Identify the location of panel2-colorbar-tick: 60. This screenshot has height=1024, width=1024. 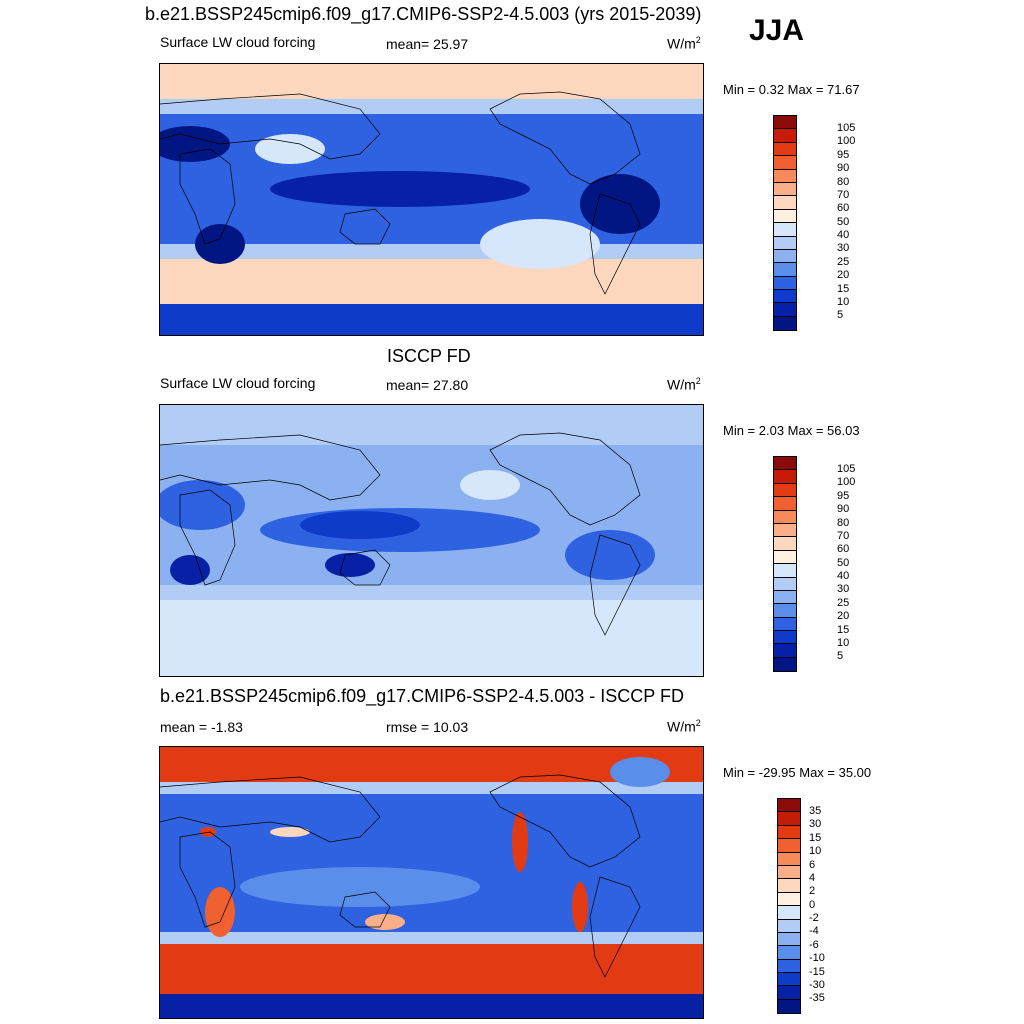
(843, 549).